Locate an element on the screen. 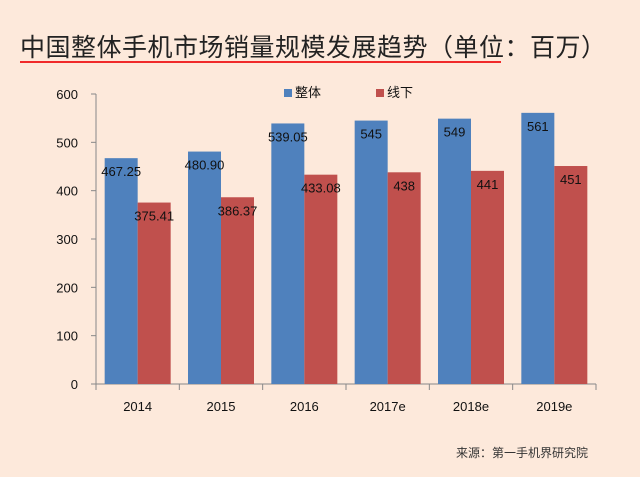 This screenshot has width=640, height=477. y-tick-label: 200 is located at coordinates (67, 287).